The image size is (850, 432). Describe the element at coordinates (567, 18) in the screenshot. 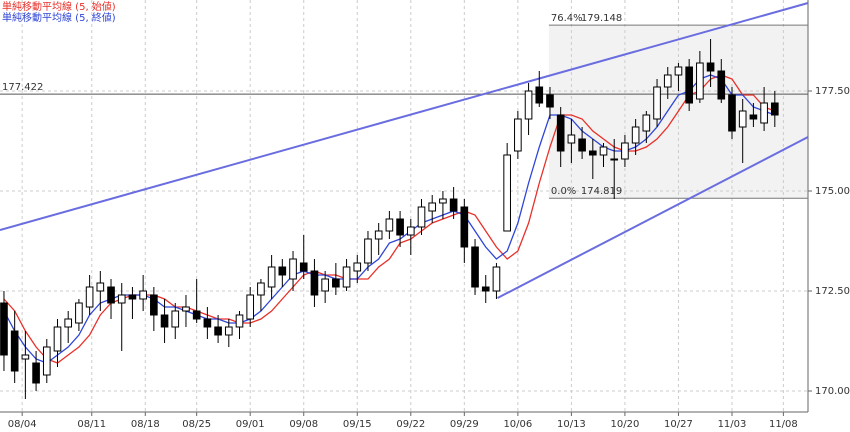

I see `fibonacci-label: 76.4%` at that location.